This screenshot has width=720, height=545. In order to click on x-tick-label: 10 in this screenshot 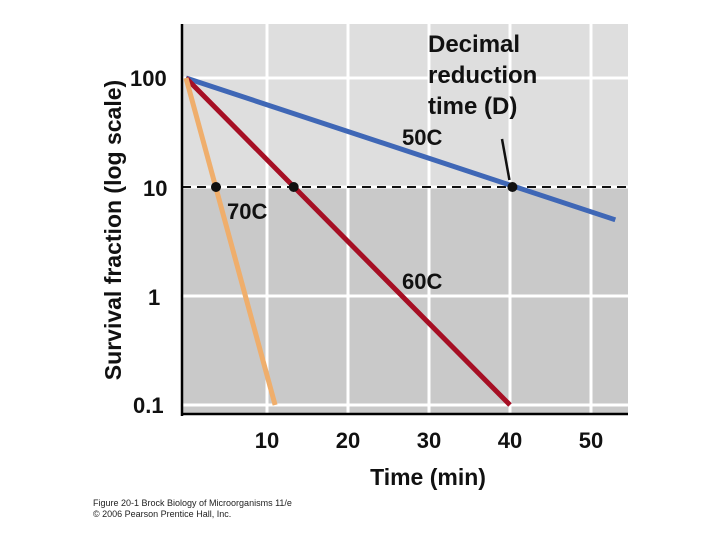, I will do `click(267, 440)`.